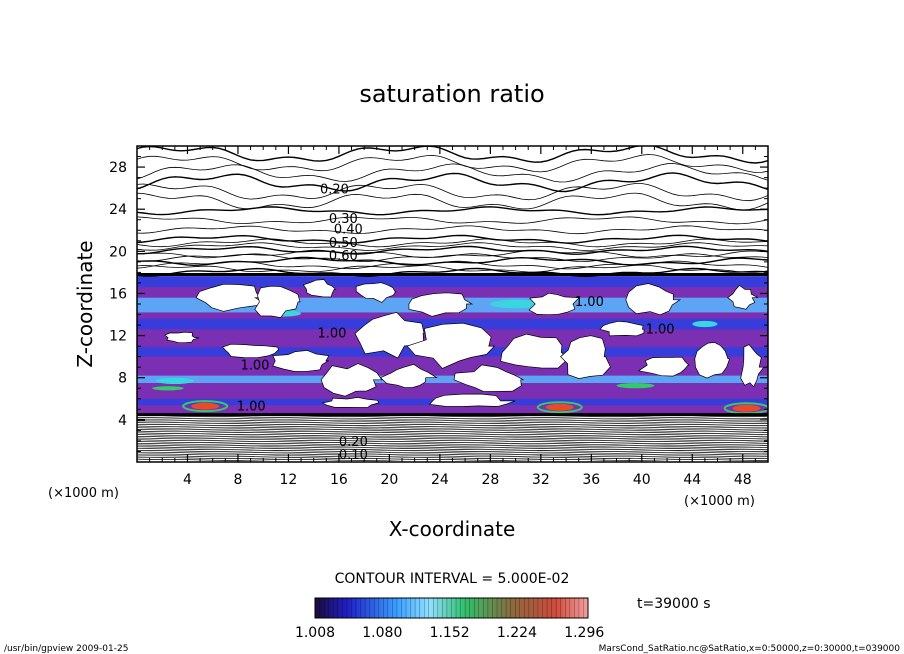  Describe the element at coordinates (348, 229) in the screenshot. I see `contour-label: 0.40` at that location.